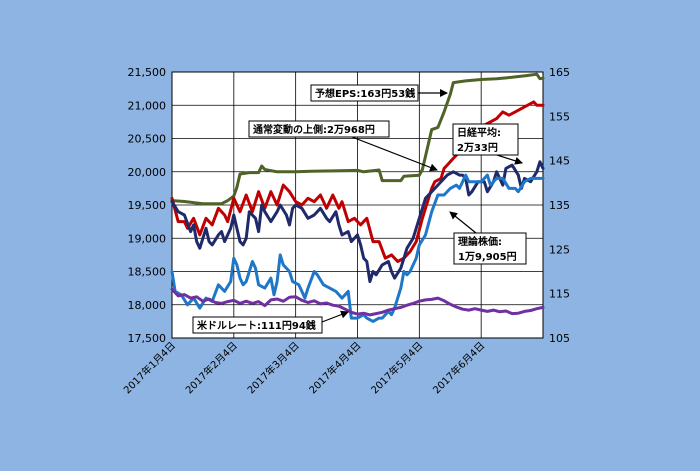 The width and height of the screenshot is (700, 471). Describe the element at coordinates (147, 105) in the screenshot. I see `y-left-tick-label: 21,000` at that location.